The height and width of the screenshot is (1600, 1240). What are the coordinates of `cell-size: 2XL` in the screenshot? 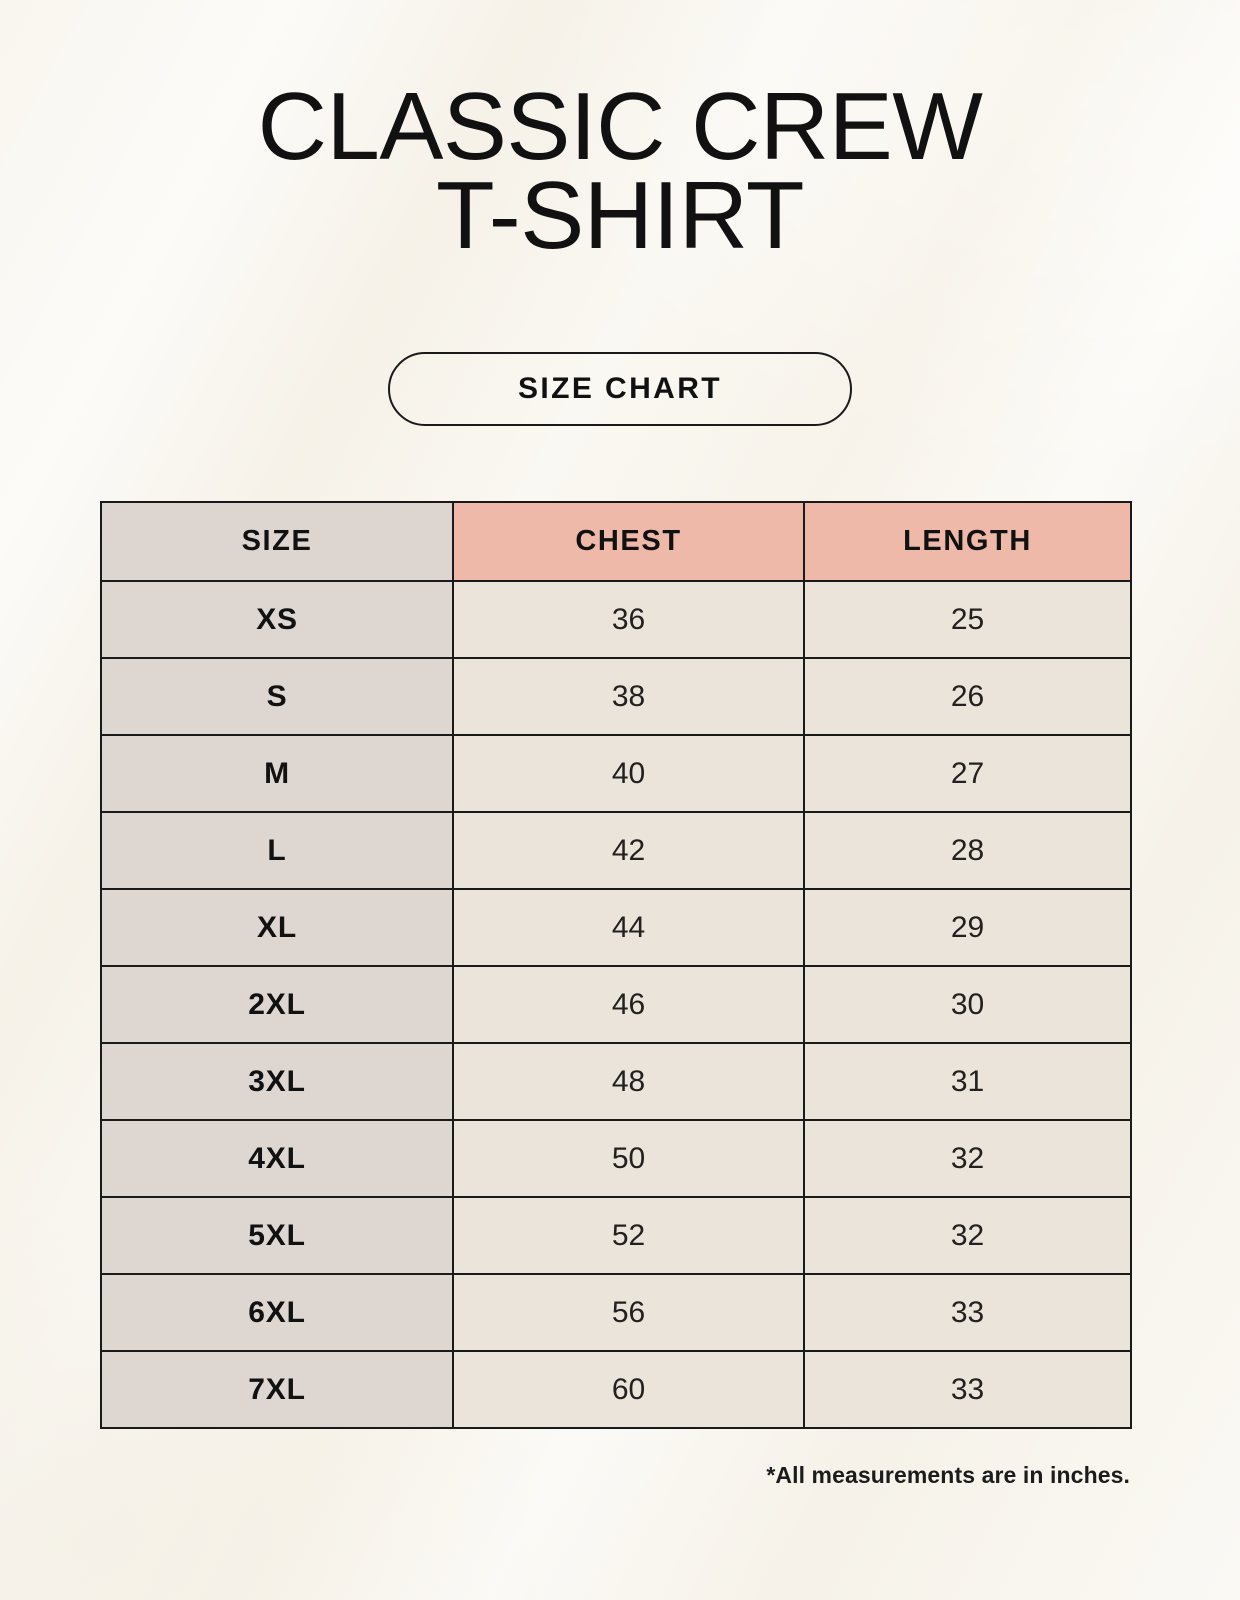 It's located at (277, 1004).